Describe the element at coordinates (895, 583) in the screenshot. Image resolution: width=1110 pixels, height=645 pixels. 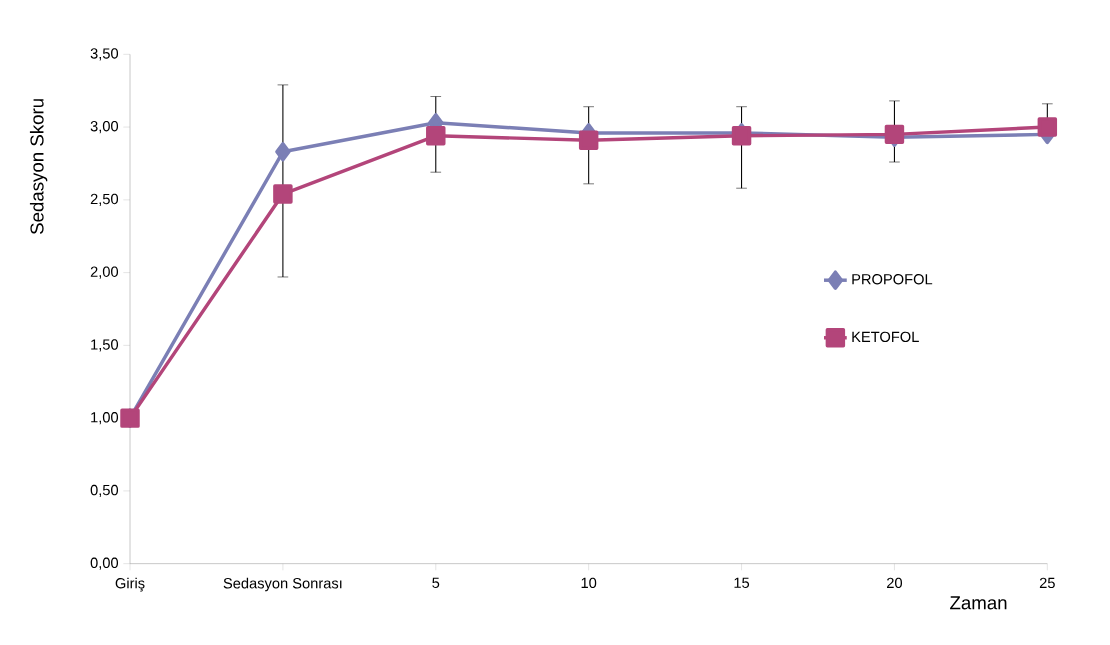
I see `x-tick-label: 20` at that location.